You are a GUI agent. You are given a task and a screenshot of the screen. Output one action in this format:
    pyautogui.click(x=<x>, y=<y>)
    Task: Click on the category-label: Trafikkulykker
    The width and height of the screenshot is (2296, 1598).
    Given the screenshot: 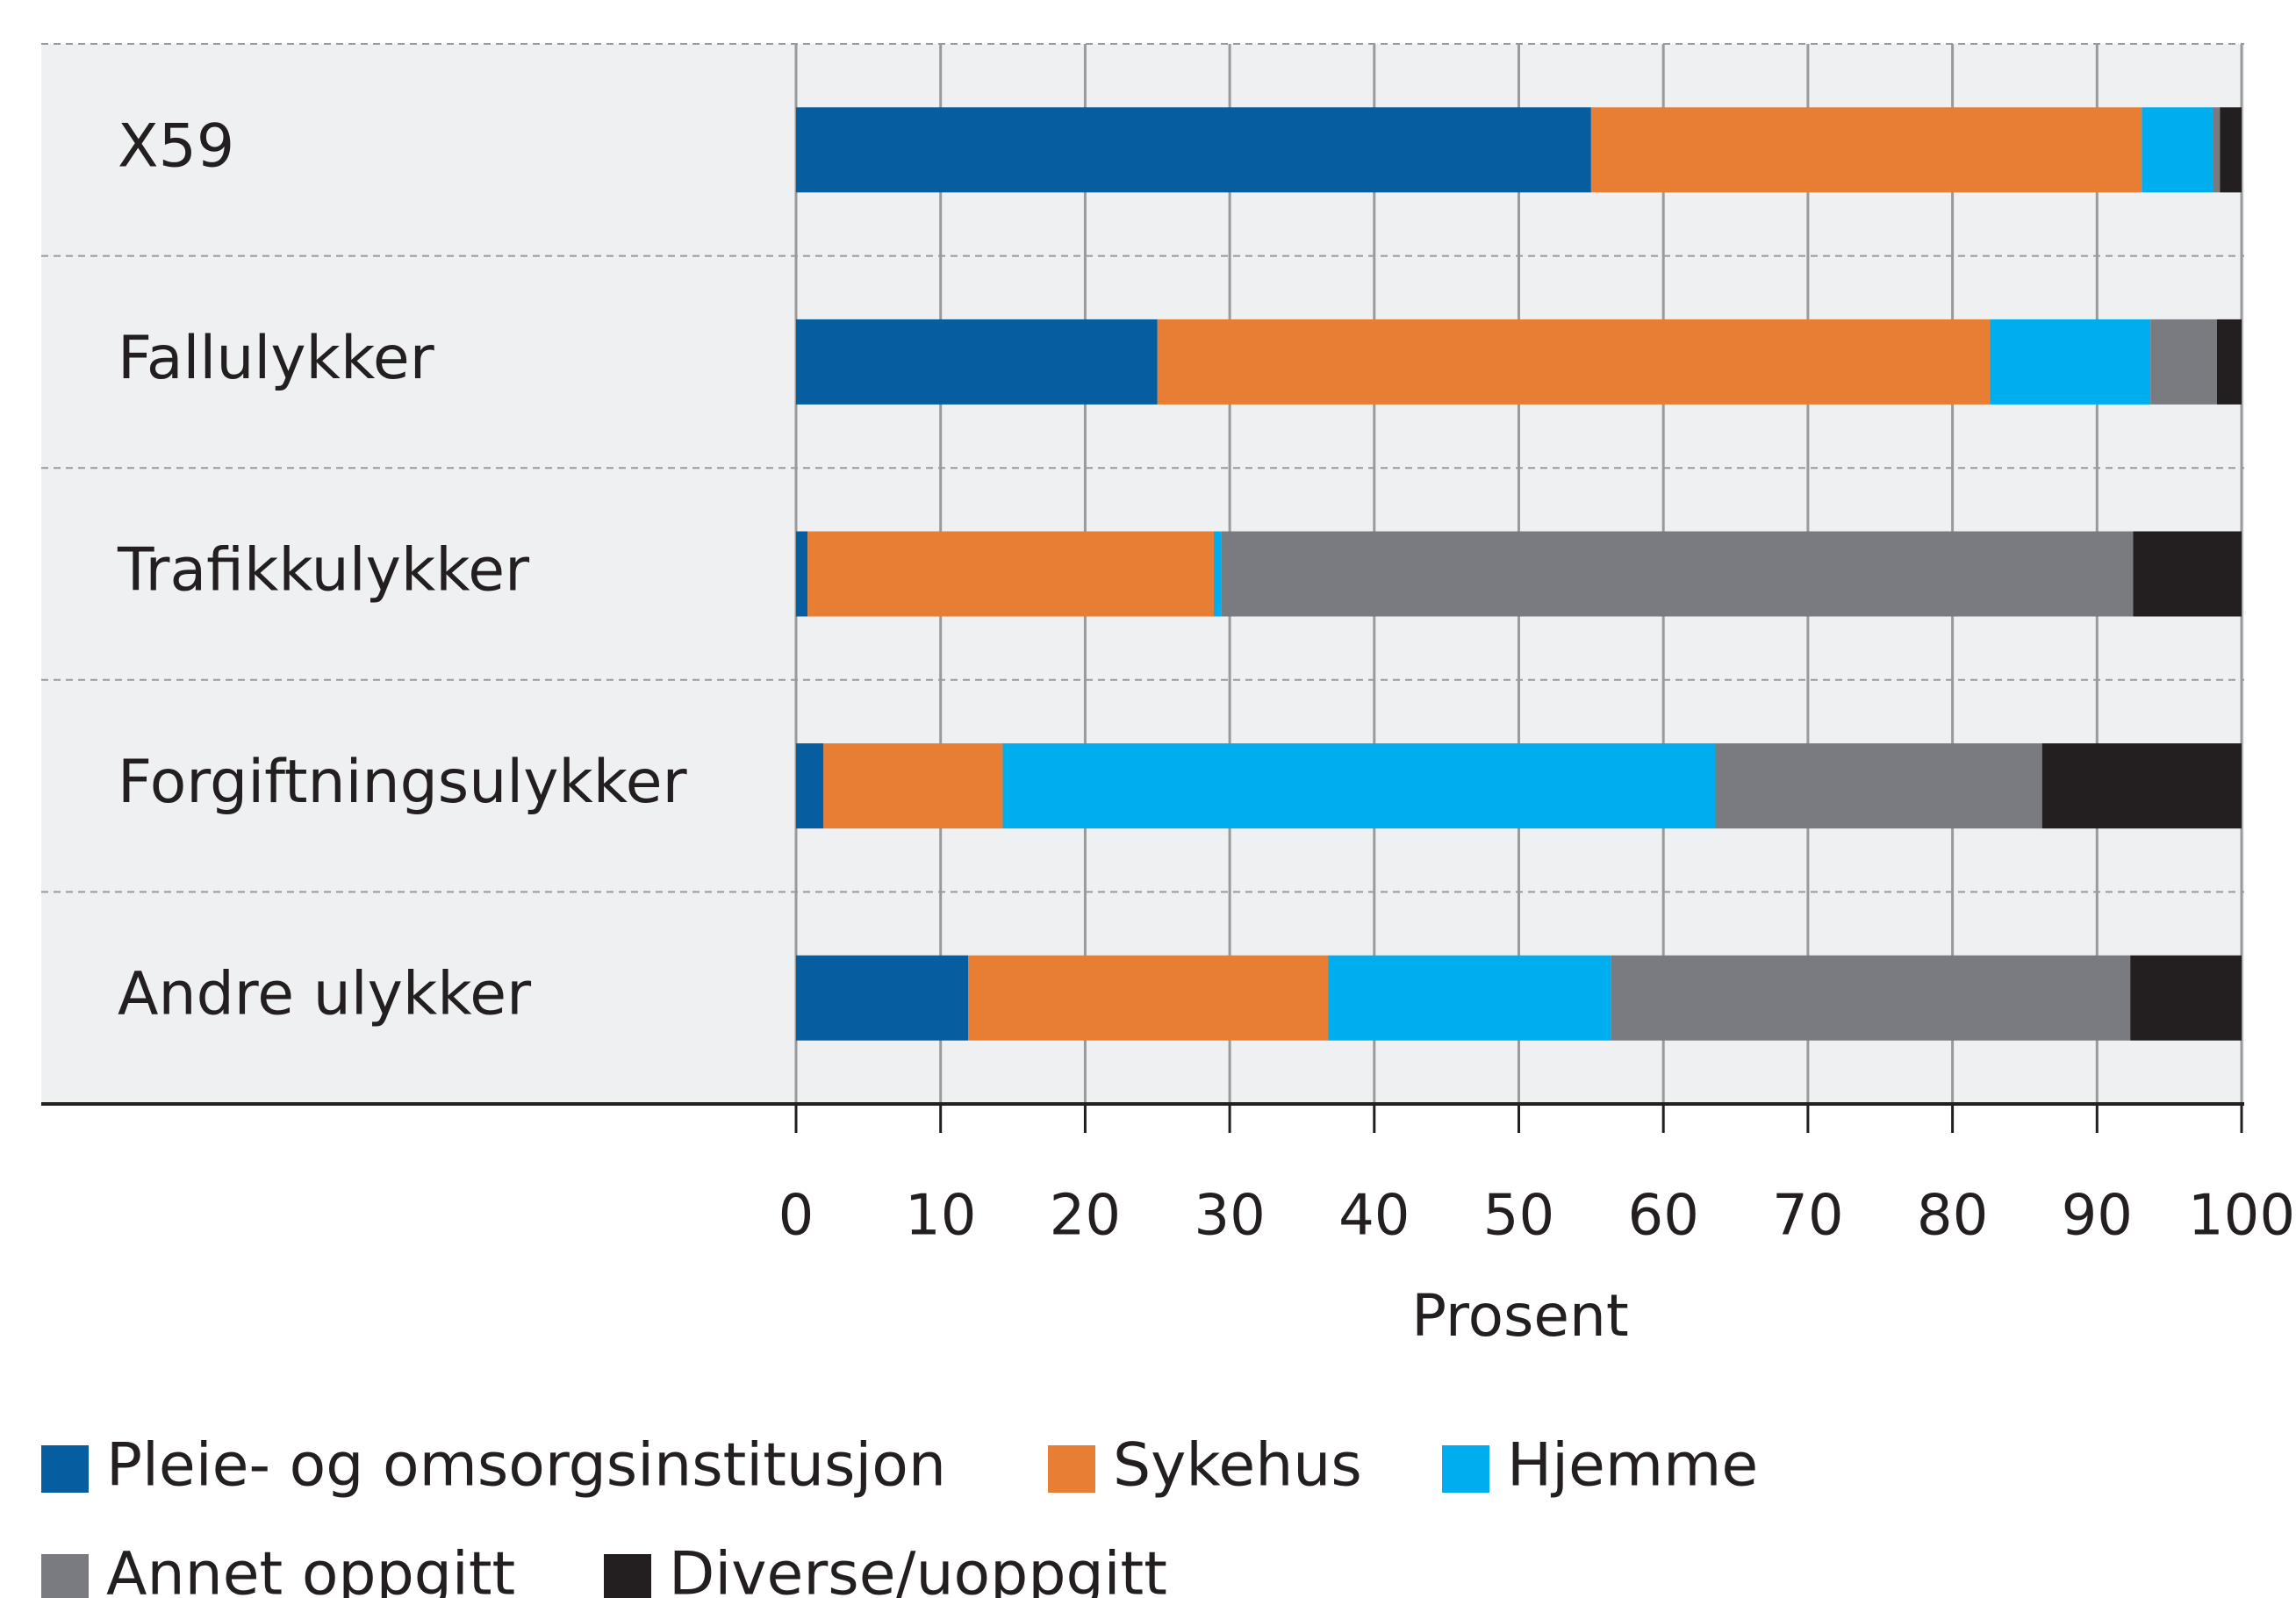 What is the action you would take?
    pyautogui.click(x=323, y=571)
    